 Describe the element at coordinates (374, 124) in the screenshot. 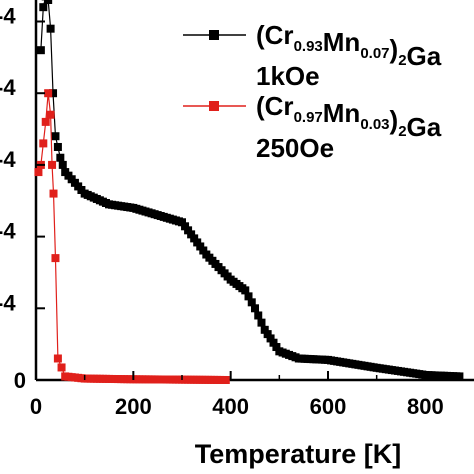

I see `legend-subscript: 0.03` at that location.